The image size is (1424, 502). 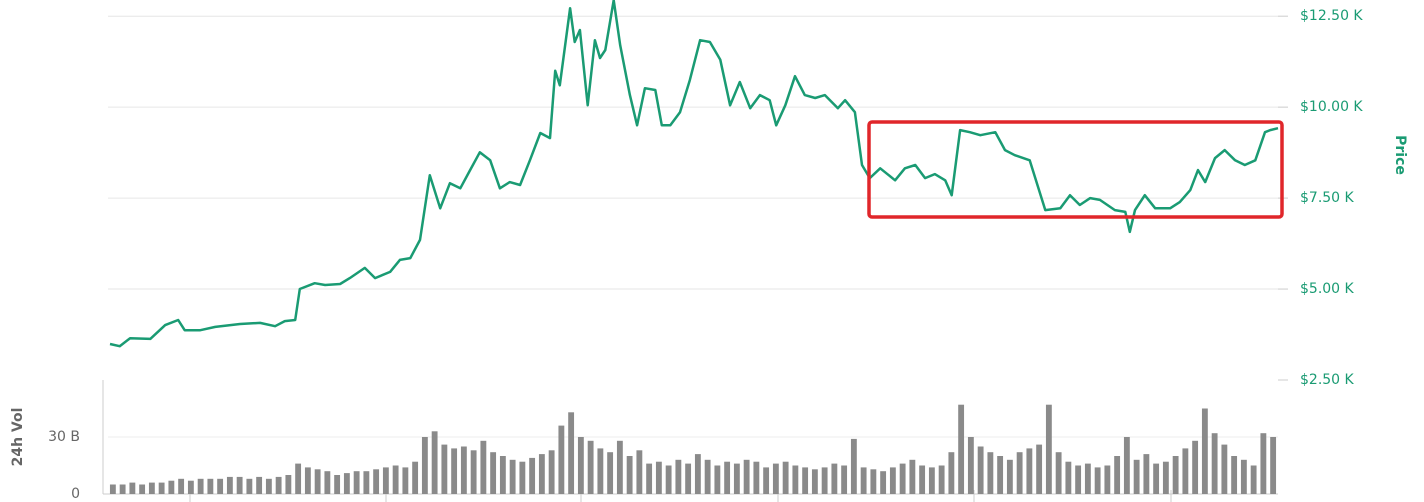 What do you see at coordinates (1331, 107) in the screenshot?
I see `y-tick-label: $10.00 K` at bounding box center [1331, 107].